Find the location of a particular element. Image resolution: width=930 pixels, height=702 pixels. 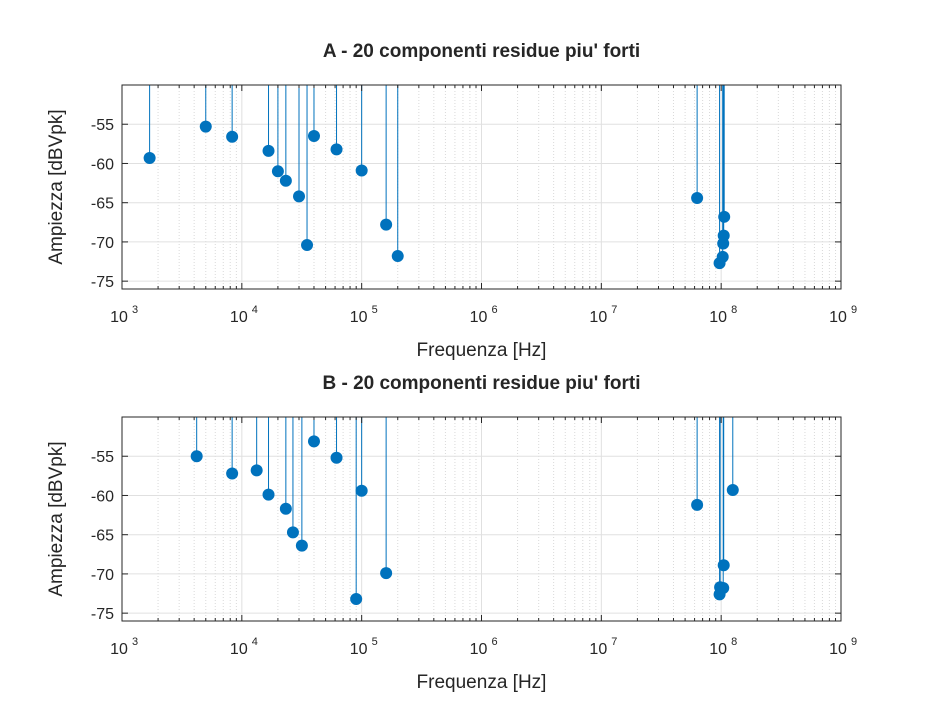

panel-b-title: B - 20 componenti residue piu' forti is located at coordinates (481, 383).